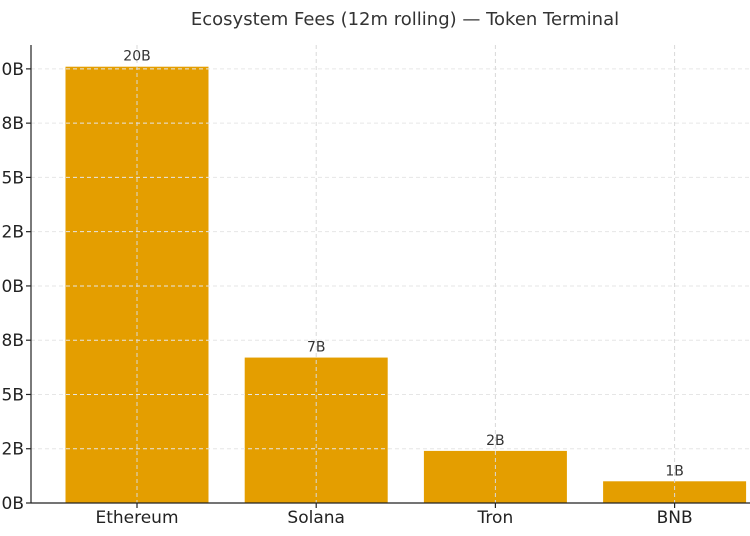  I want to click on y-tick-label: 0B, so click(13, 504).